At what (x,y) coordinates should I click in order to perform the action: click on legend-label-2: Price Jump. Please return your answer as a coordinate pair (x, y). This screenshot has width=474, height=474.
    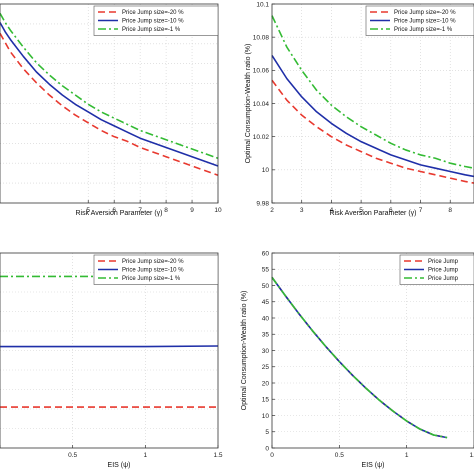
    Looking at the image, I should click on (443, 271).